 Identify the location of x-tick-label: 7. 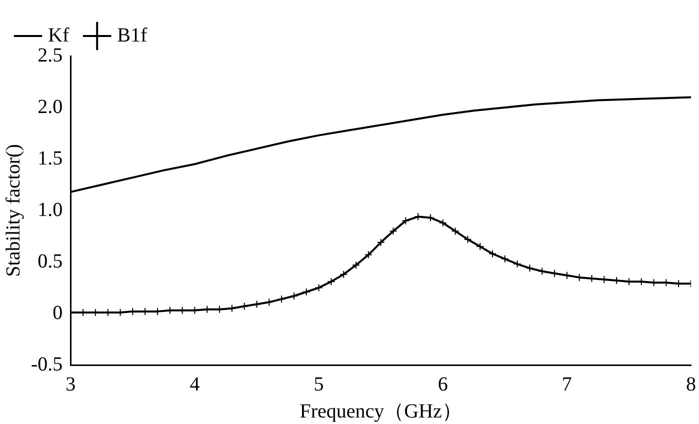
(567, 384).